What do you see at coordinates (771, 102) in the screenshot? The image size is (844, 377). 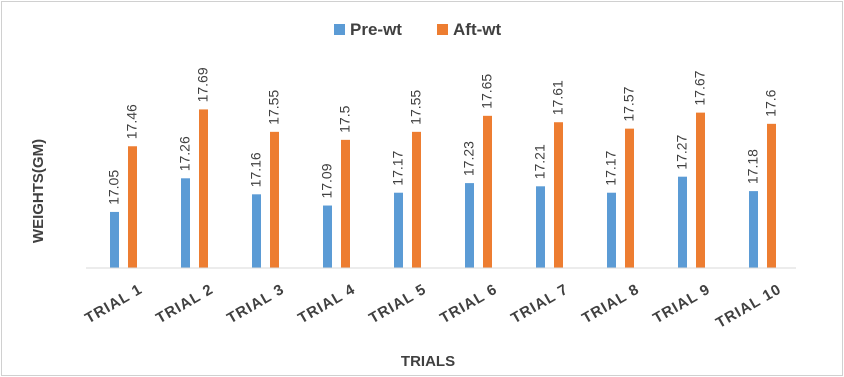 I see `value-label-aft-wt-10: 17.6` at bounding box center [771, 102].